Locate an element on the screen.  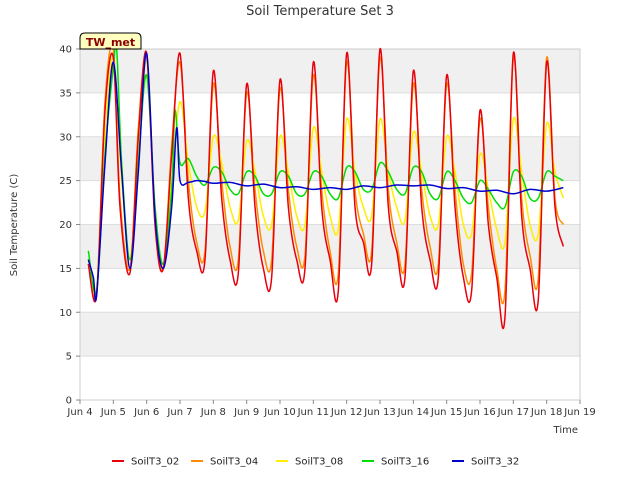
x-tick-label: Jun 16 is located at coordinates (479, 412).